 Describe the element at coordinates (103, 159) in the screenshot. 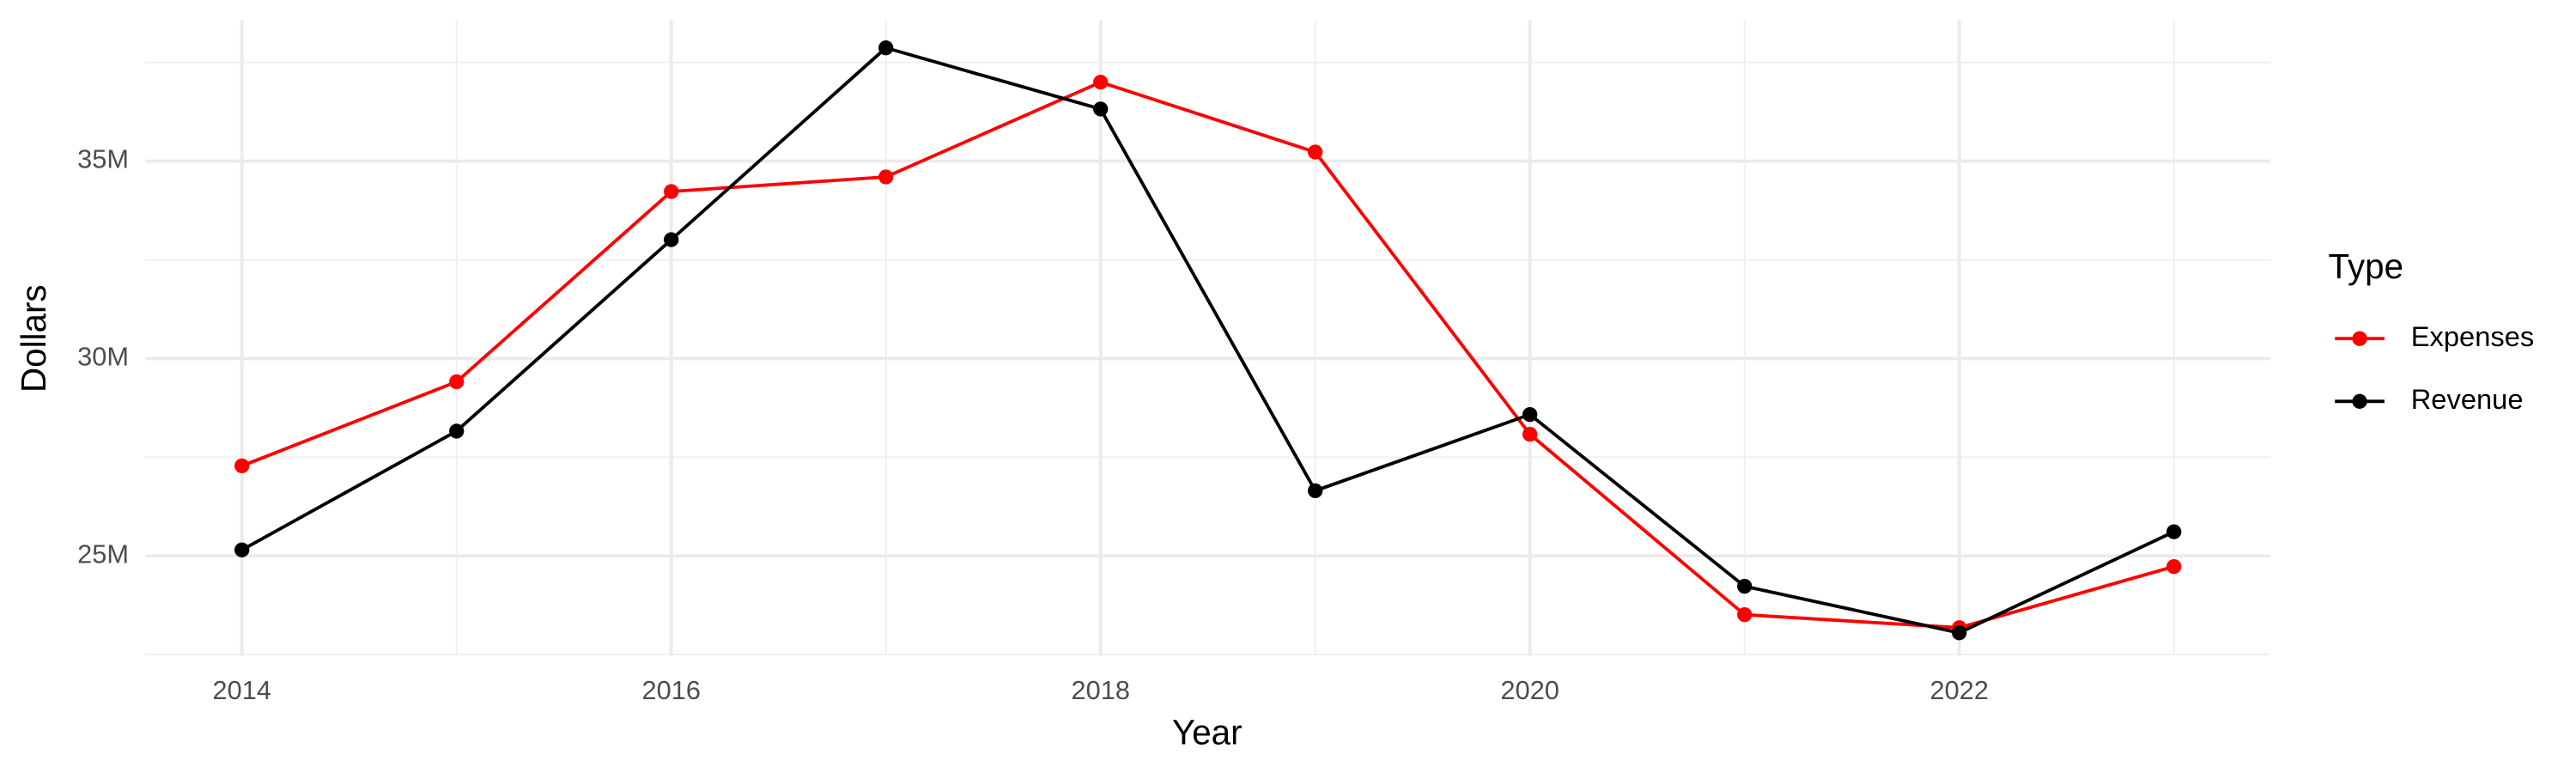

I see `y-tick-label: 35M` at that location.